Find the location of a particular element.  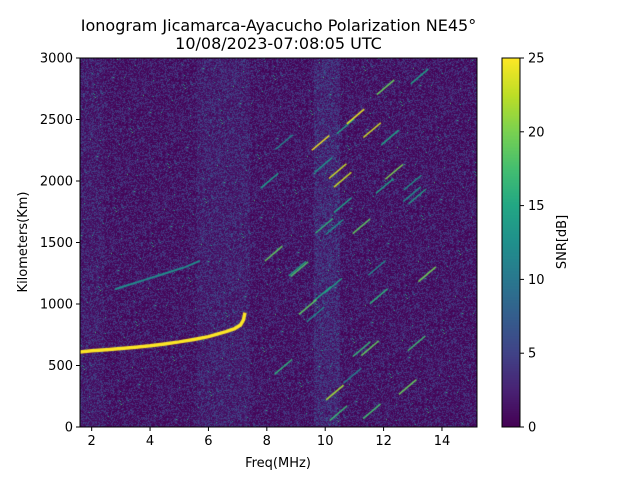

y-tick-label: 1500 is located at coordinates (56, 243).